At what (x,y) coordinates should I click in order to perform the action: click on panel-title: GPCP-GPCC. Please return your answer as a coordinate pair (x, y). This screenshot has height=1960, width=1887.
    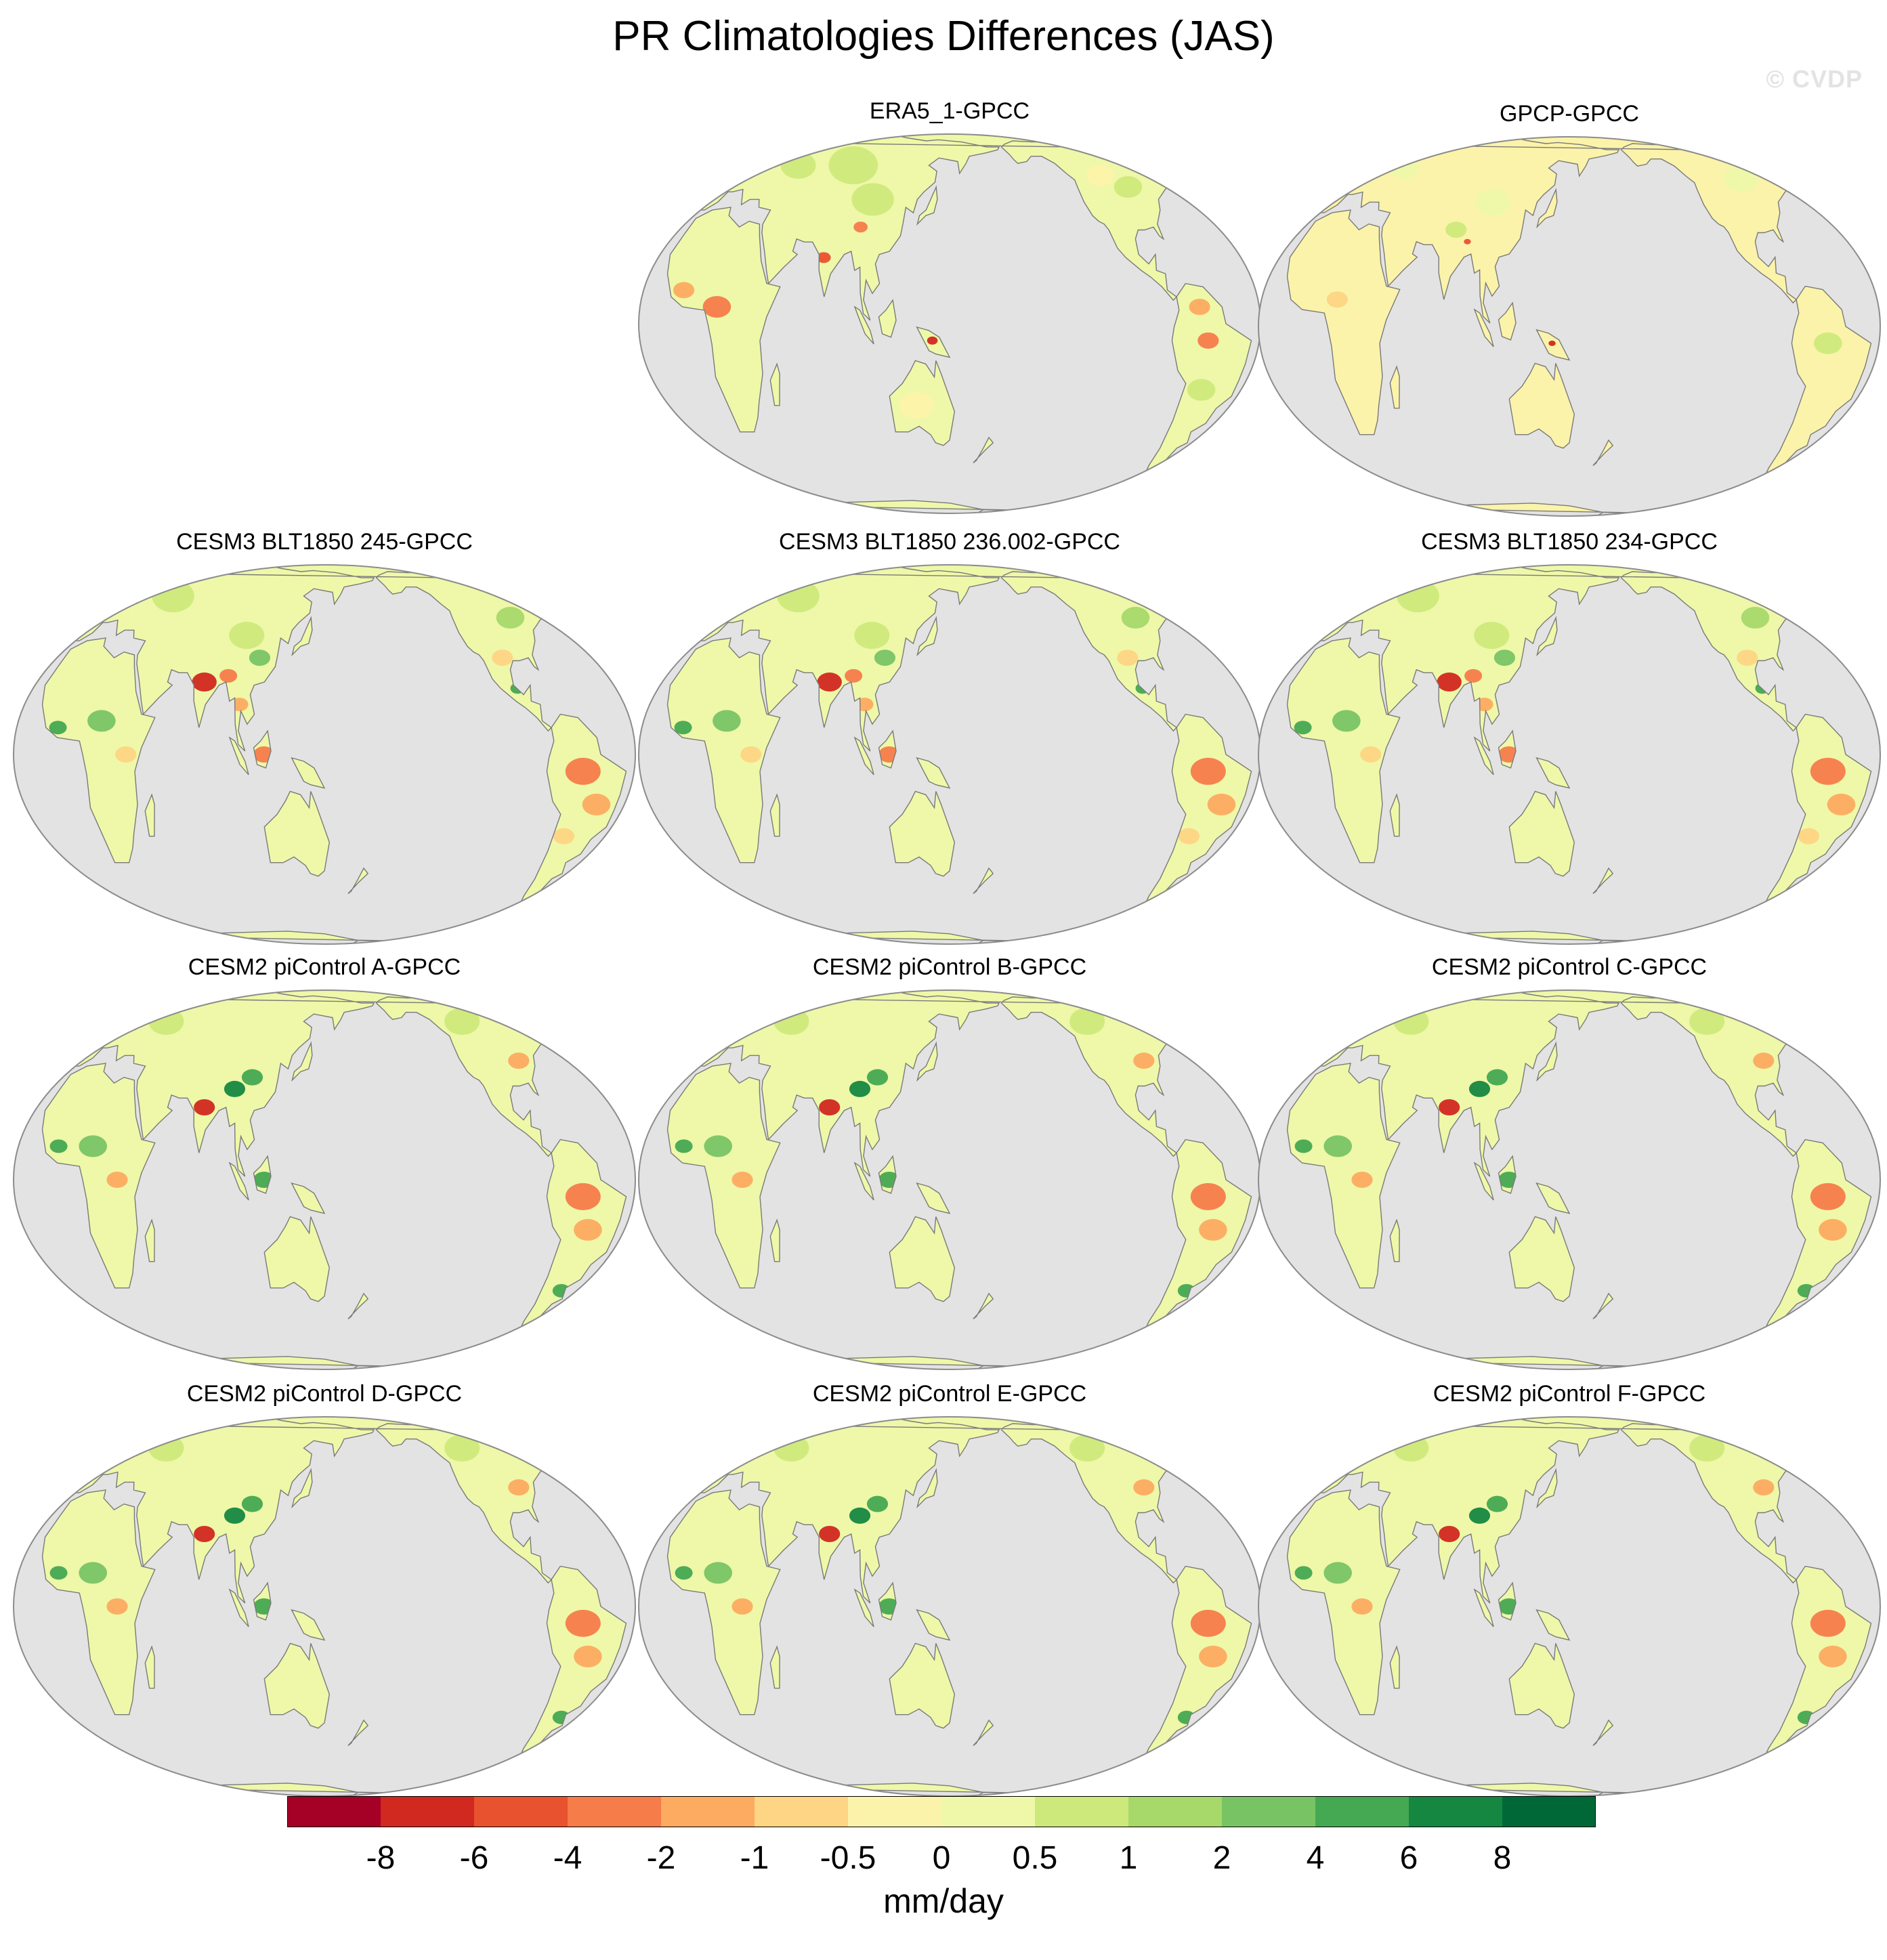
    Looking at the image, I should click on (1569, 114).